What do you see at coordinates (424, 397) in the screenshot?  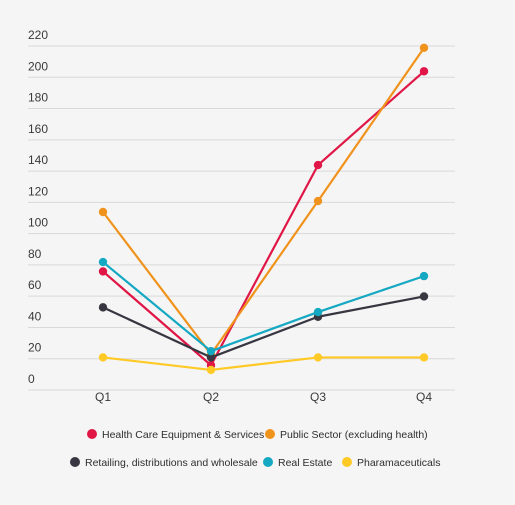 I see `x-tick-label: Q4` at bounding box center [424, 397].